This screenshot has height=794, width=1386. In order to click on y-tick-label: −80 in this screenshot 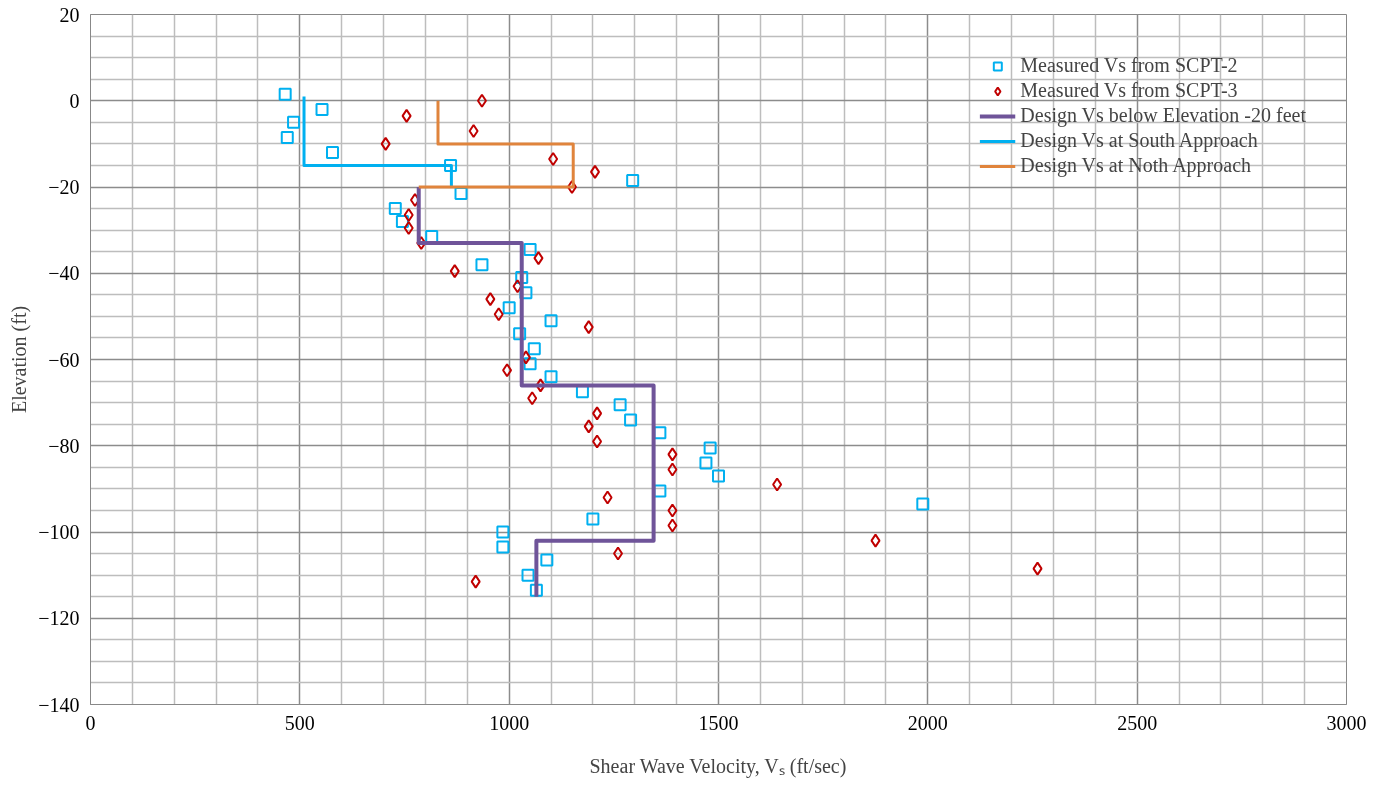, I will do `click(64, 445)`.